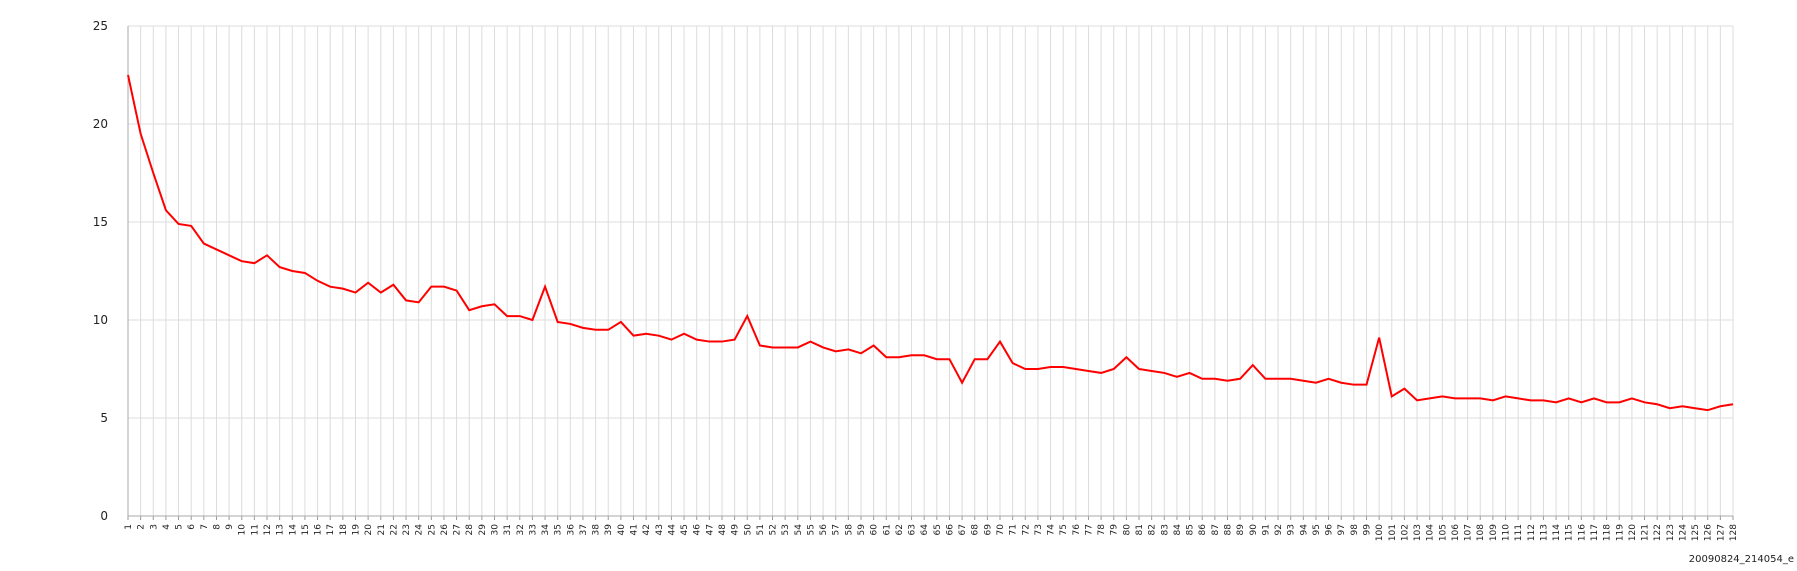 This screenshot has width=1797, height=571. Describe the element at coordinates (1342, 529) in the screenshot. I see `x-tick-label: 97` at that location.